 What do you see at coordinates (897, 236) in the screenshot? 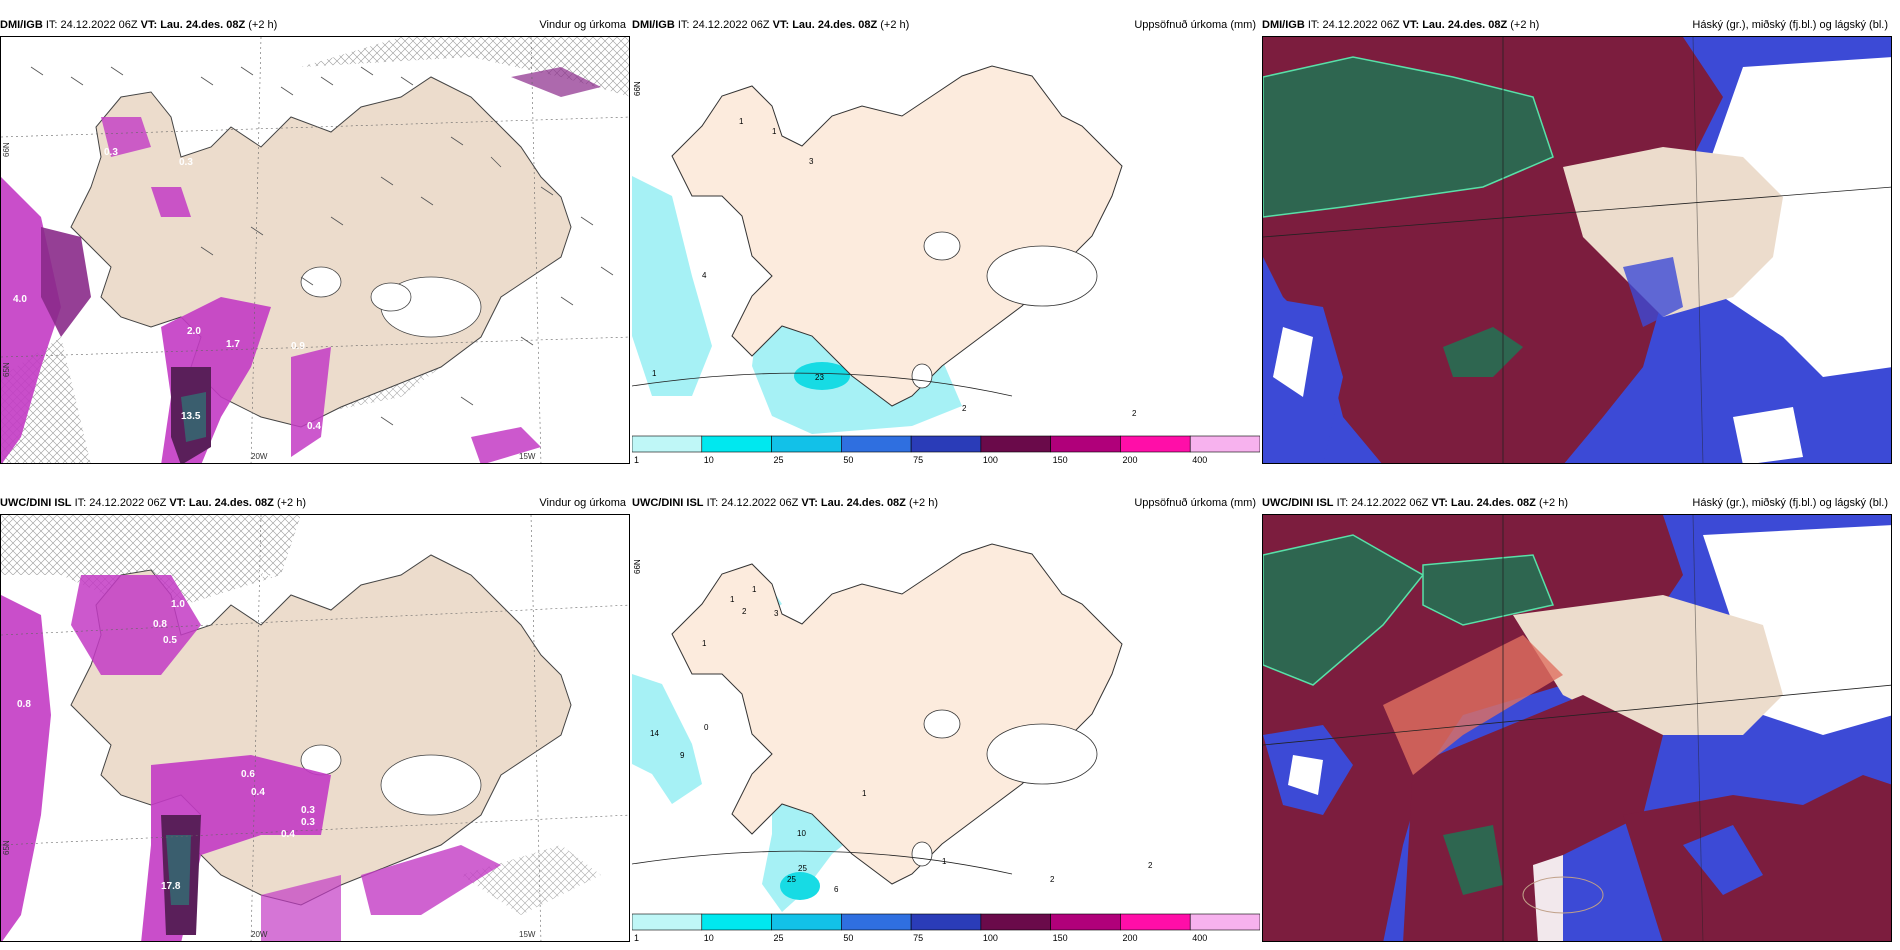
I see `iceland-land` at bounding box center [897, 236].